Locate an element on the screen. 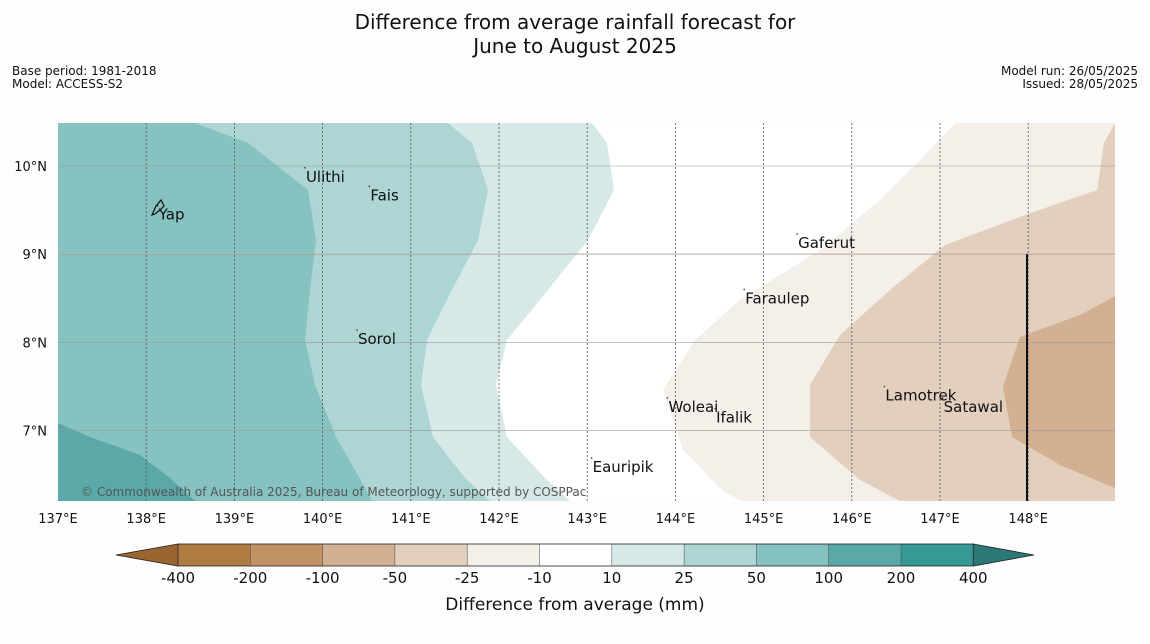 The width and height of the screenshot is (1150, 644). colorbar-tick-label: 200 is located at coordinates (901, 578).